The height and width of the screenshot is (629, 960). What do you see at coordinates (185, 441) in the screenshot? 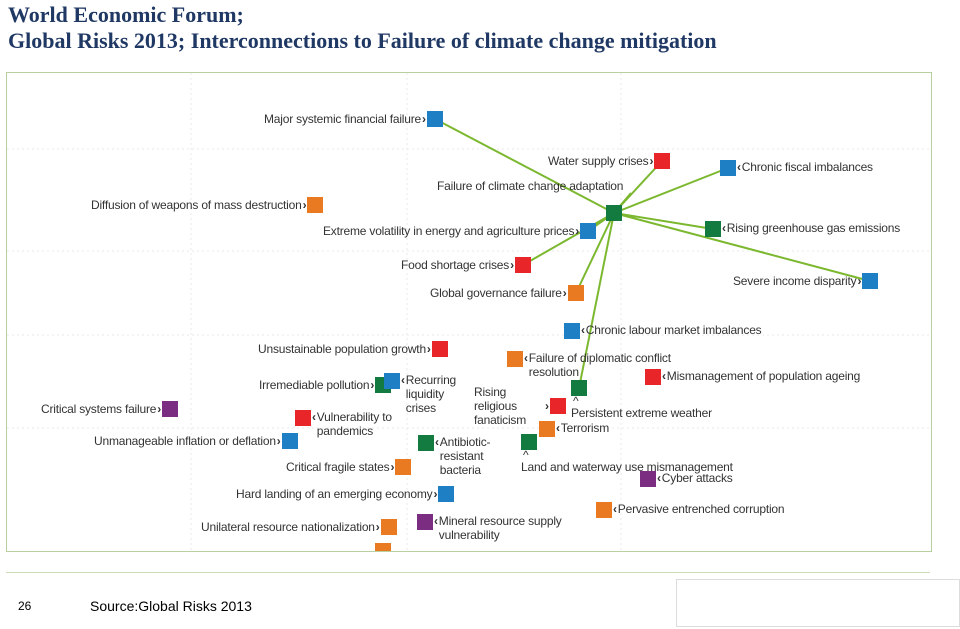
I see `risk-label: Unmanageable inflation or deflation` at bounding box center [185, 441].